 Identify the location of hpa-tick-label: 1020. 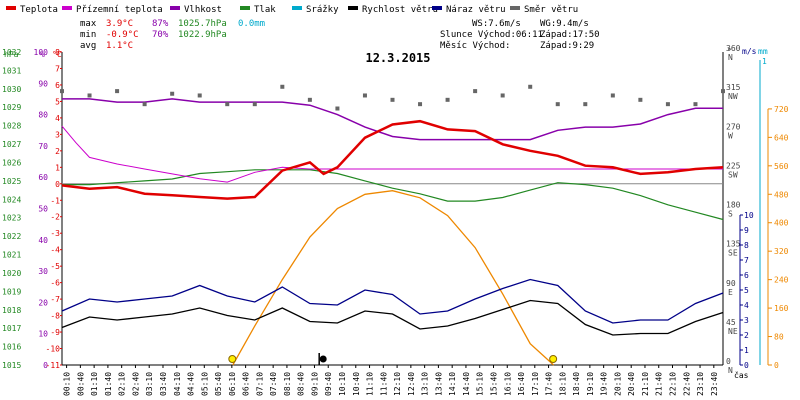
(11, 273).